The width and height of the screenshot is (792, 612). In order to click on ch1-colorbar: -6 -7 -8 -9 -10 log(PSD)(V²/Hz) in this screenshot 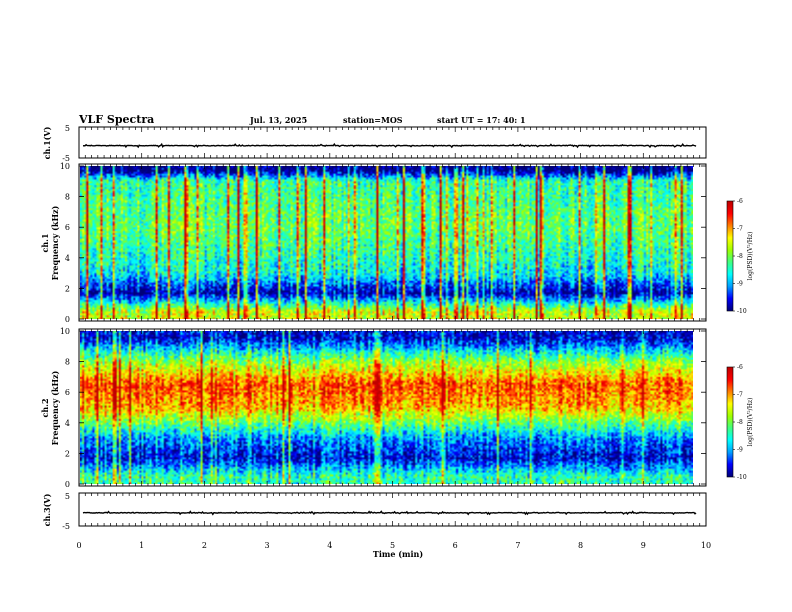, I will do `click(740, 256)`.